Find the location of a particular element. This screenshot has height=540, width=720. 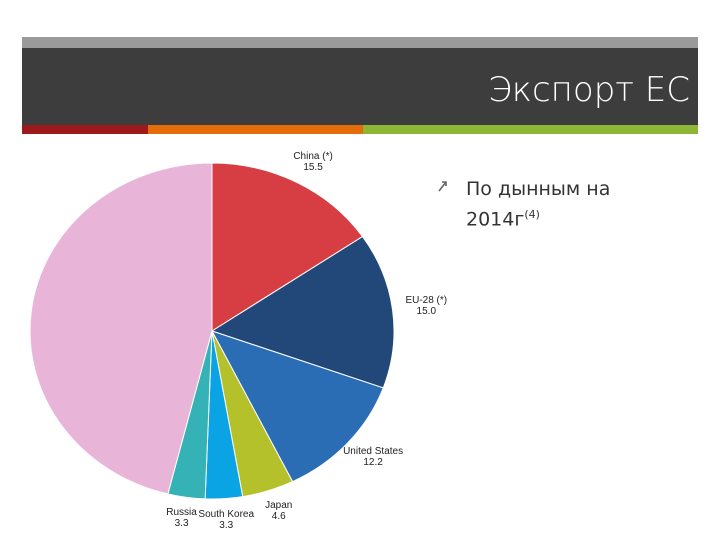

accent-red is located at coordinates (85, 129).